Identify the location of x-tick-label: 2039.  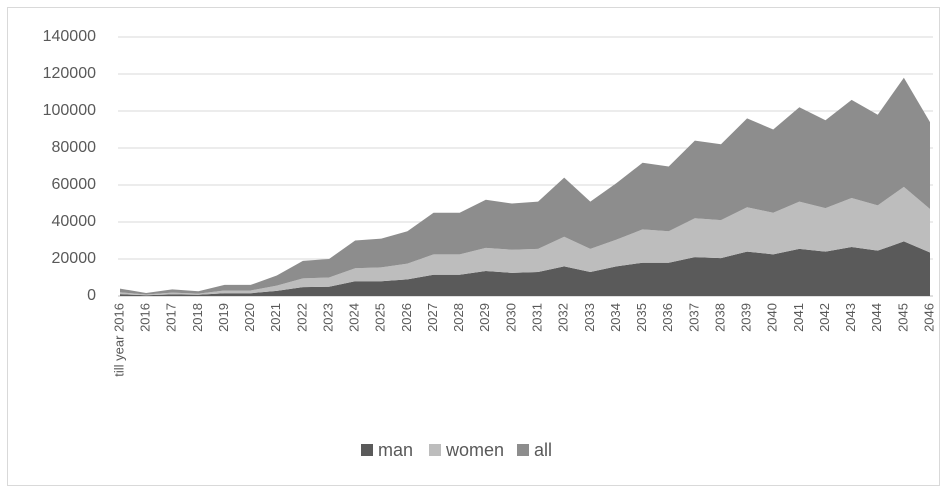
(746, 317).